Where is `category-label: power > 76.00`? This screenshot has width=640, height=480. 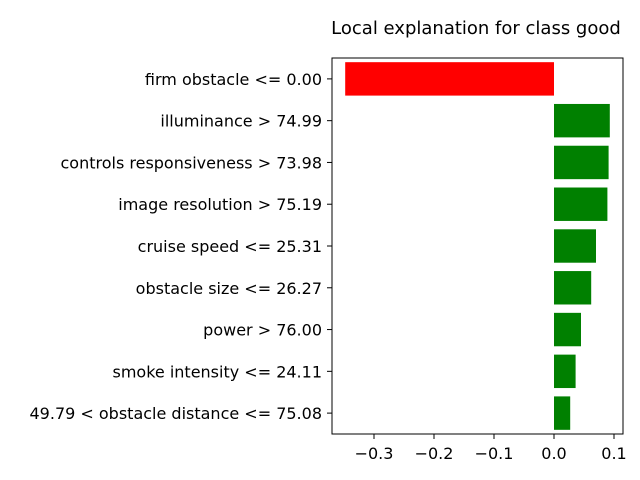
category-label: power > 76.00 is located at coordinates (262, 330).